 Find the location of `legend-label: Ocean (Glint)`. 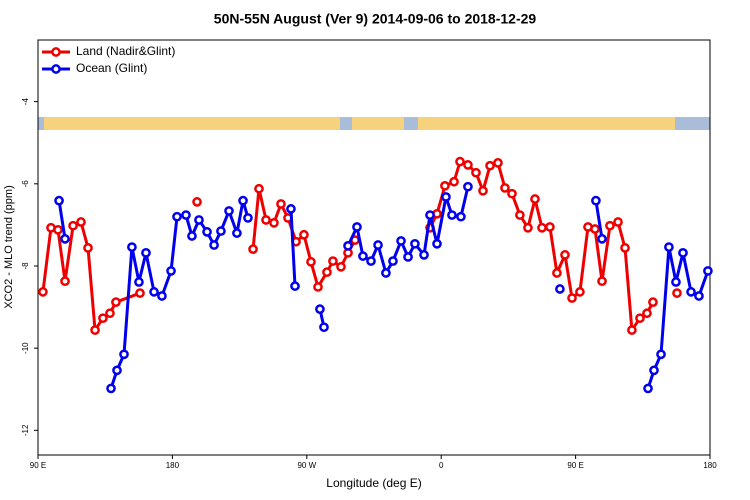

legend-label: Ocean (Glint) is located at coordinates (111, 68).